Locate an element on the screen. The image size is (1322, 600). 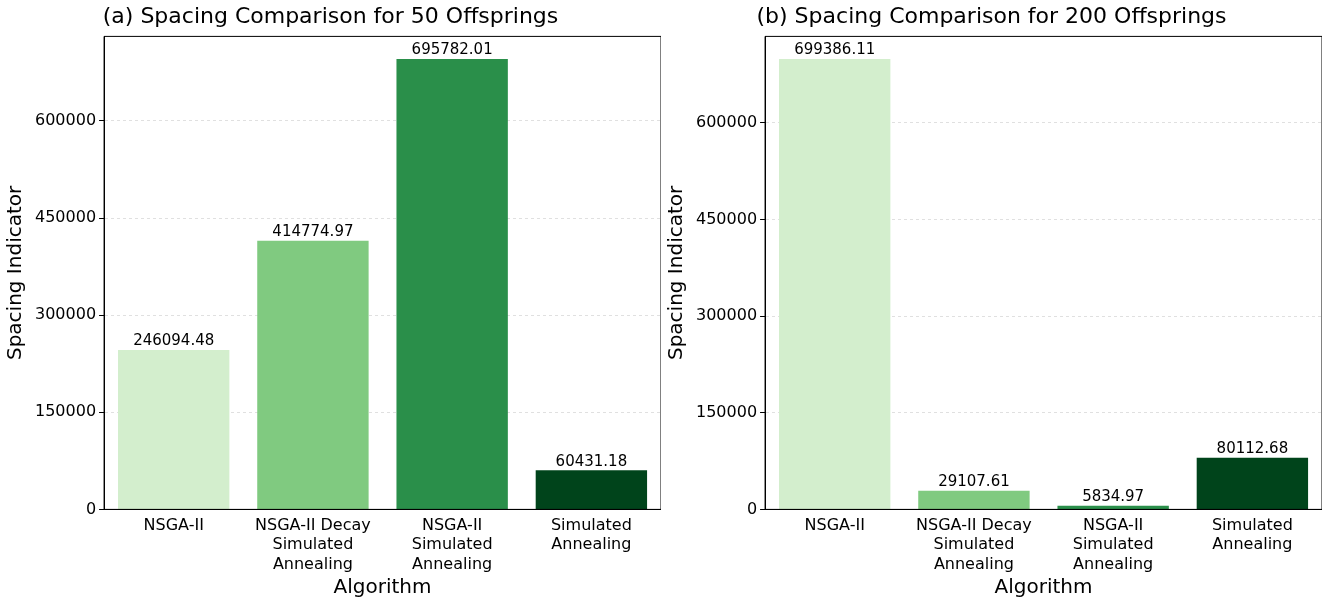
data-label: 80112.68 is located at coordinates (1252, 448).